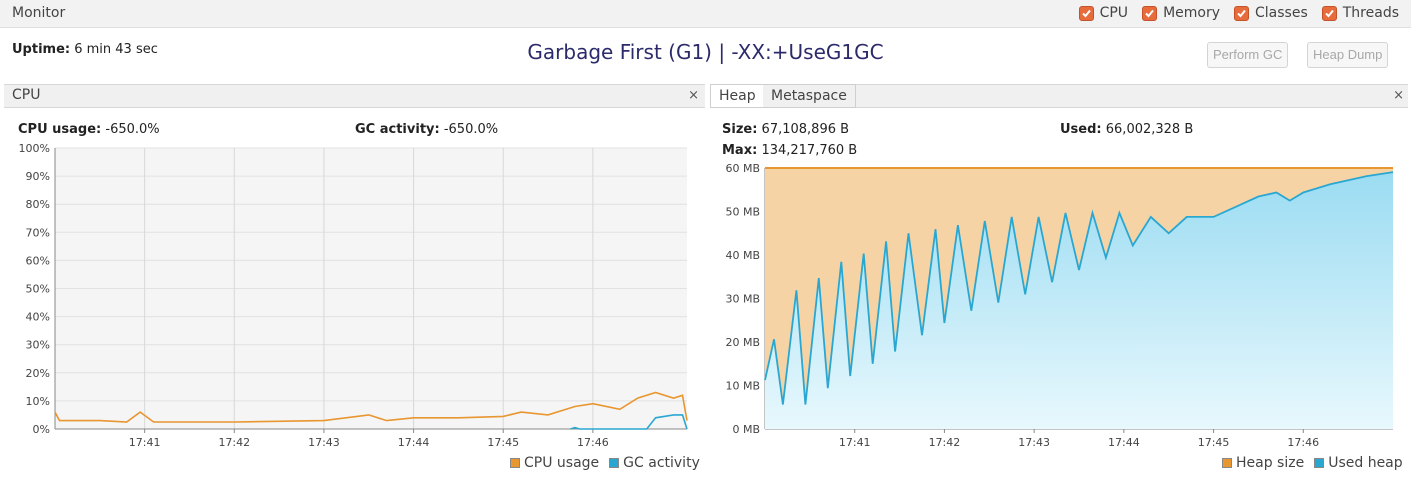 The image size is (1411, 478). What do you see at coordinates (742, 342) in the screenshot?
I see `y-tick-label: 20 MB` at bounding box center [742, 342].